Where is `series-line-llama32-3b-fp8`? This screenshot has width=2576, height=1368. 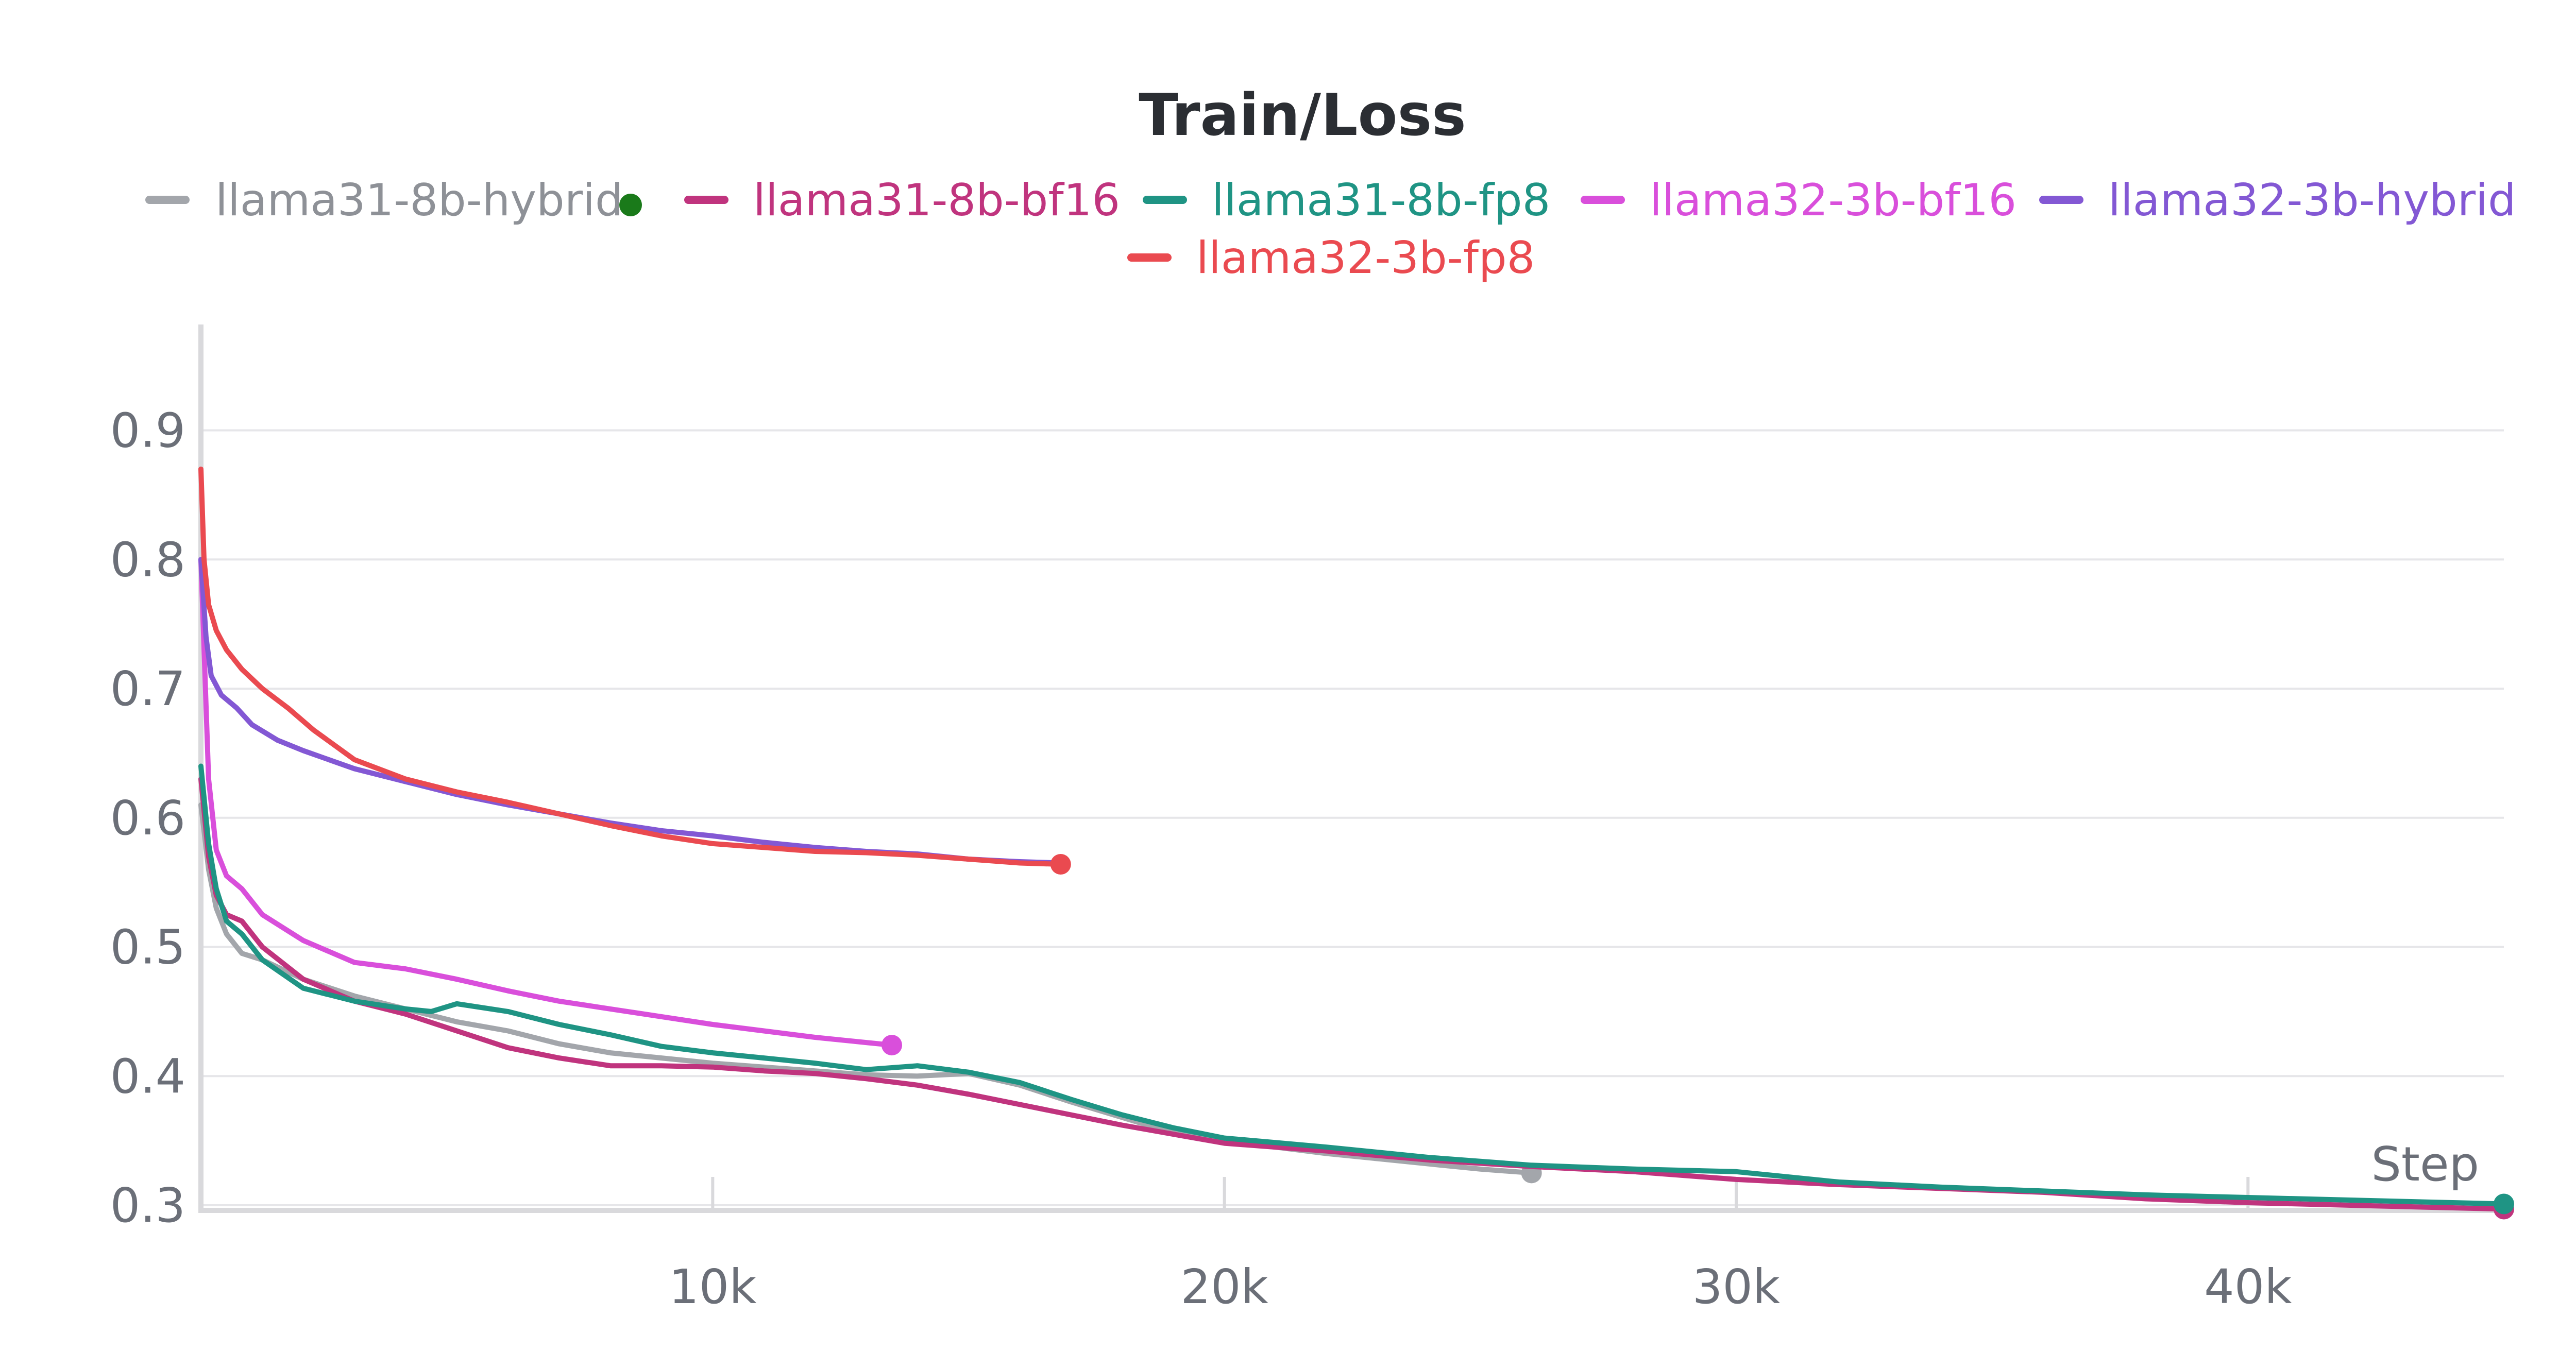 series-line-llama32-3b-fp8 is located at coordinates (630, 666).